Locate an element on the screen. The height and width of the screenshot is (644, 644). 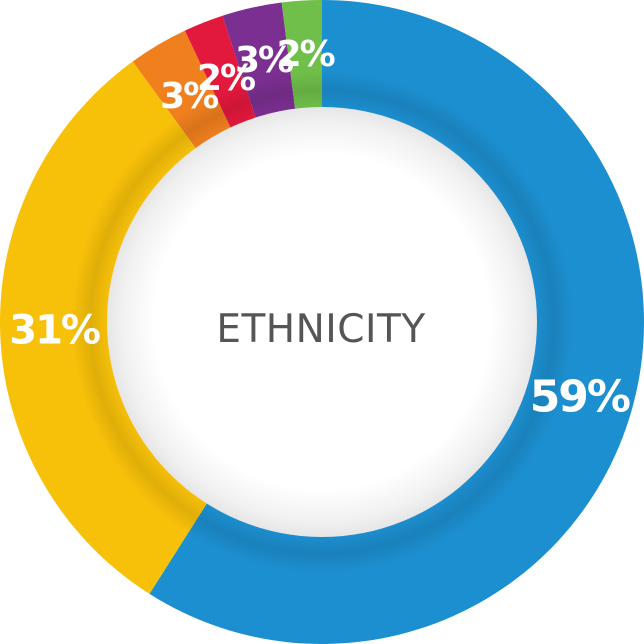
slice-label-1: 31% is located at coordinates (54, 330).